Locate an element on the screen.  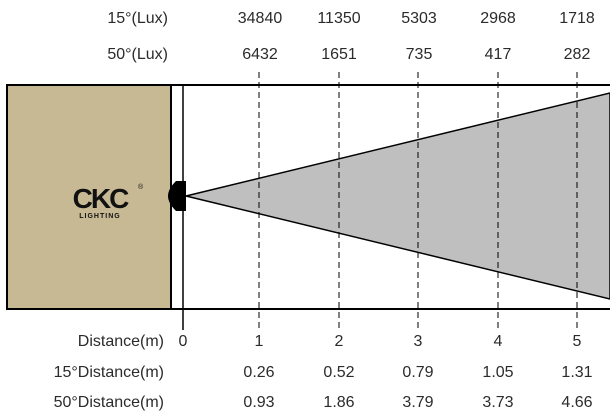
spot-15-value: 0.26 is located at coordinates (259, 372).